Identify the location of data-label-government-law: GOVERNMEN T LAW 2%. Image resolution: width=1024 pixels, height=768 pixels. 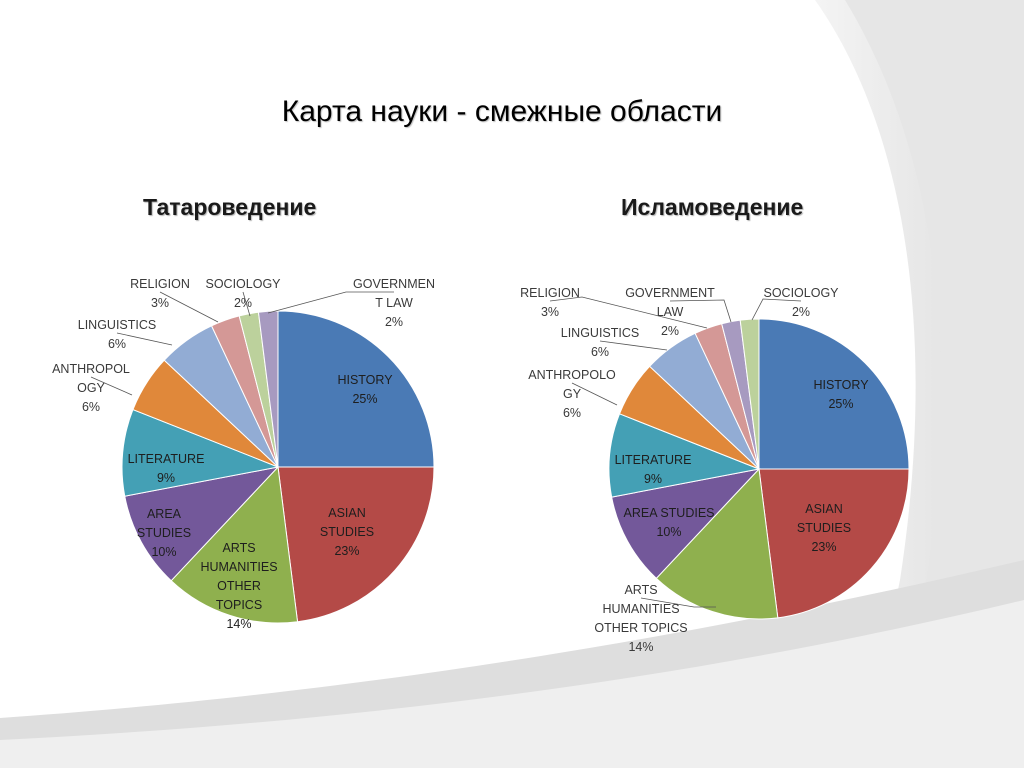
(394, 303).